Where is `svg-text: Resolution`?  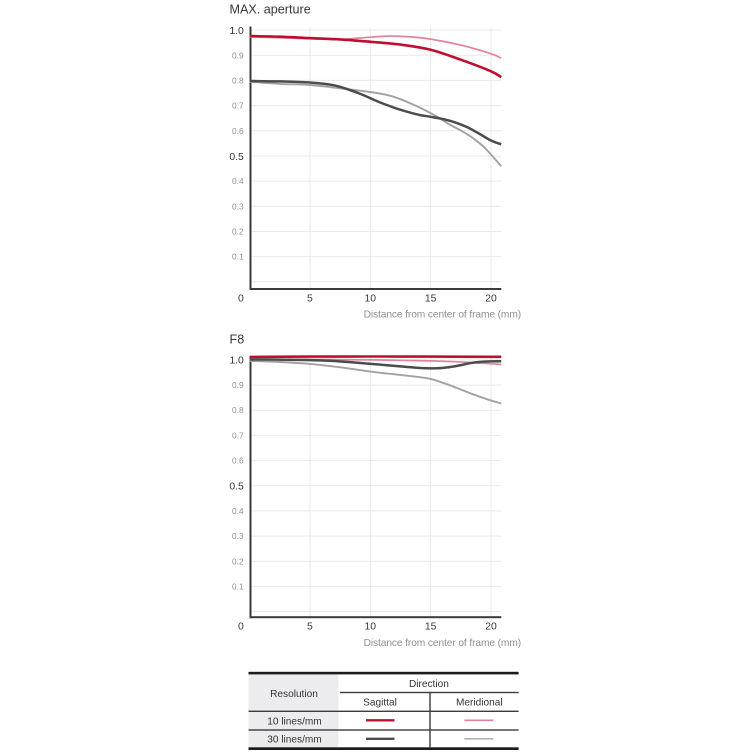 svg-text: Resolution is located at coordinates (294, 694).